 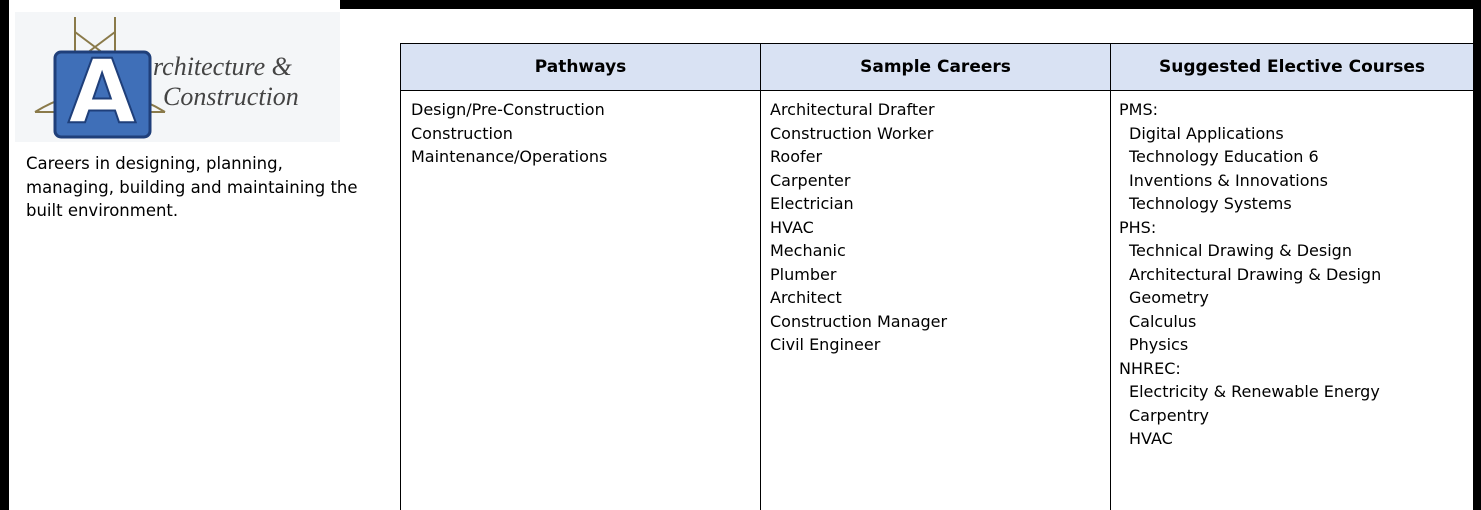 I want to click on course: Architectural Drawing & Design, so click(x=1255, y=274).